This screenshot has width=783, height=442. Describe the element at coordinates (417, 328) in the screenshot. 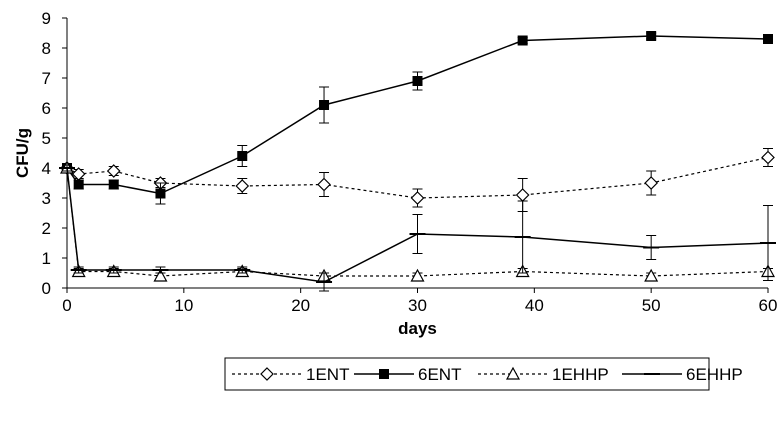

I see `x-axis-label: days` at that location.